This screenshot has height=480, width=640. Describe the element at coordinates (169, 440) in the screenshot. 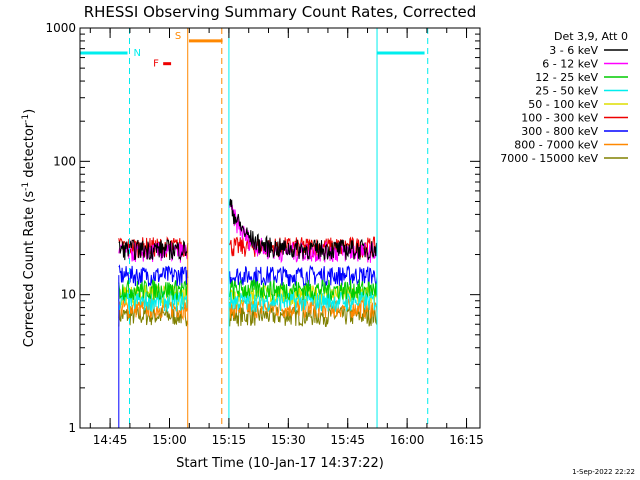

I see `x-tick-label: 15:00` at that location.